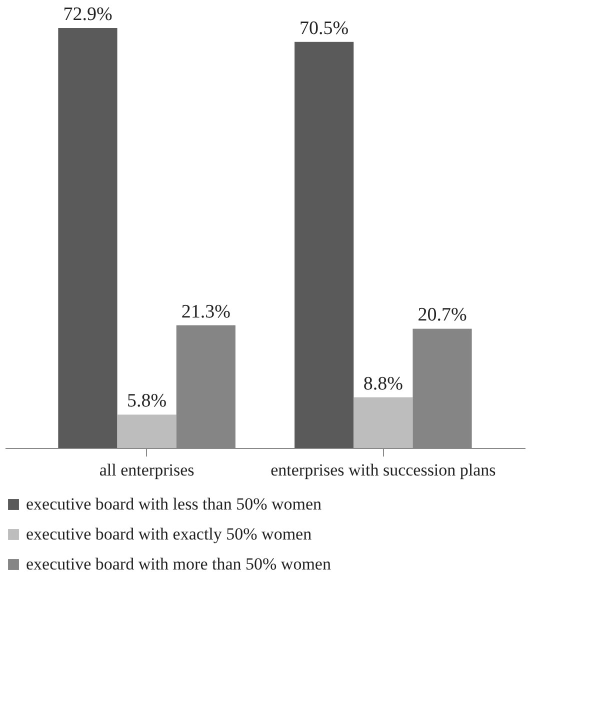  Describe the element at coordinates (324, 28) in the screenshot. I see `data-label: 70.5%` at that location.